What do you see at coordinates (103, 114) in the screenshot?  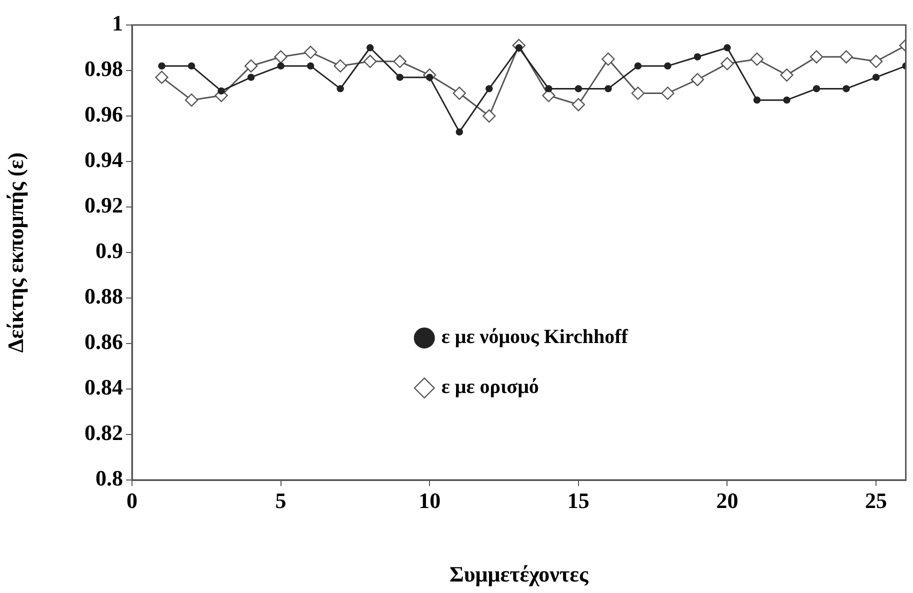 I see `y-tick-label: 0.96` at bounding box center [103, 114].